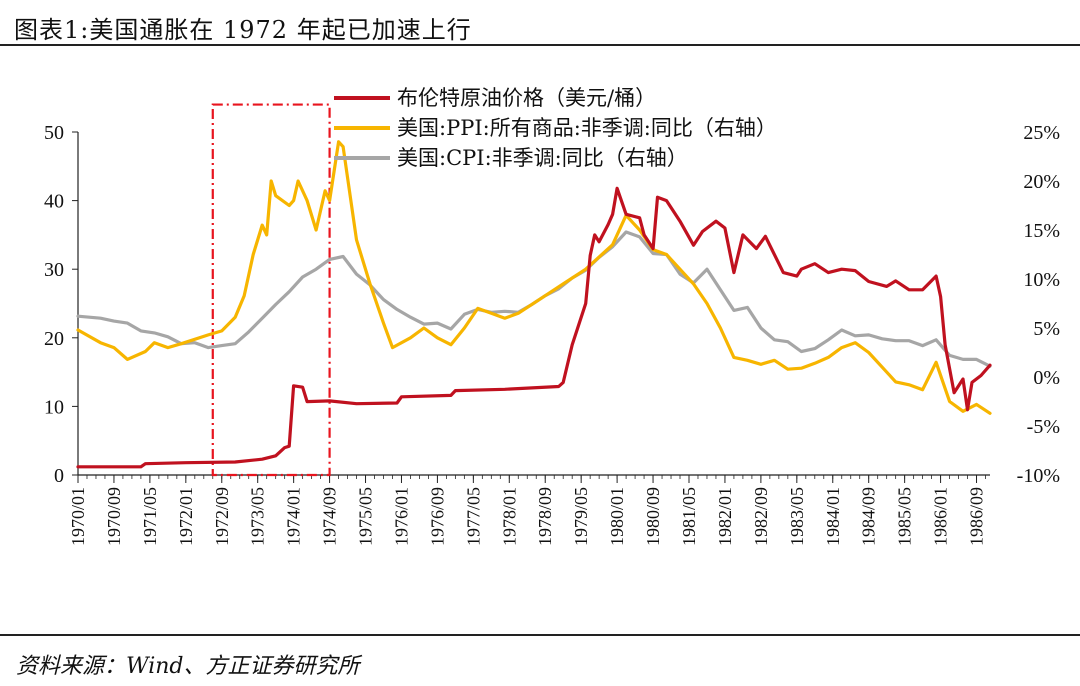 This screenshot has height=686, width=1080. What do you see at coordinates (437, 516) in the screenshot?
I see `x-tick-label: 1976/09` at bounding box center [437, 516].